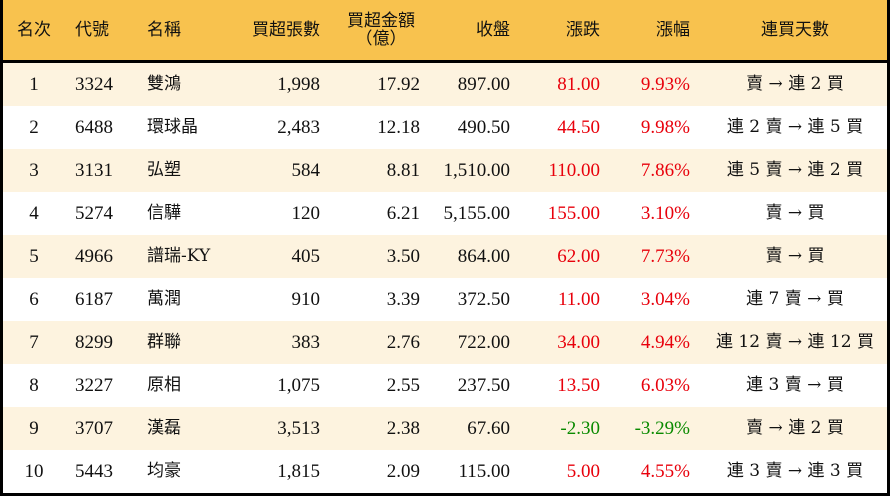  Describe the element at coordinates (164, 84) in the screenshot. I see `name-cell: 雙鴻` at that location.